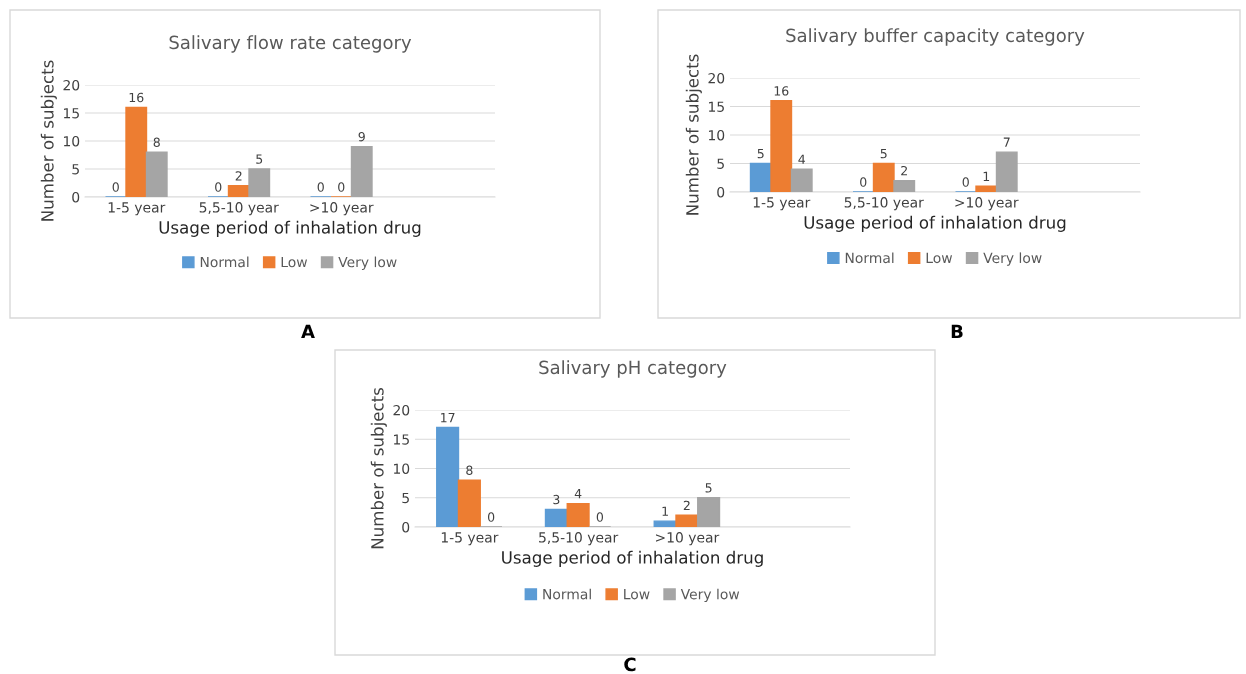  What do you see at coordinates (633, 369) in the screenshot?
I see `chart-title: Salivary pH category` at bounding box center [633, 369].